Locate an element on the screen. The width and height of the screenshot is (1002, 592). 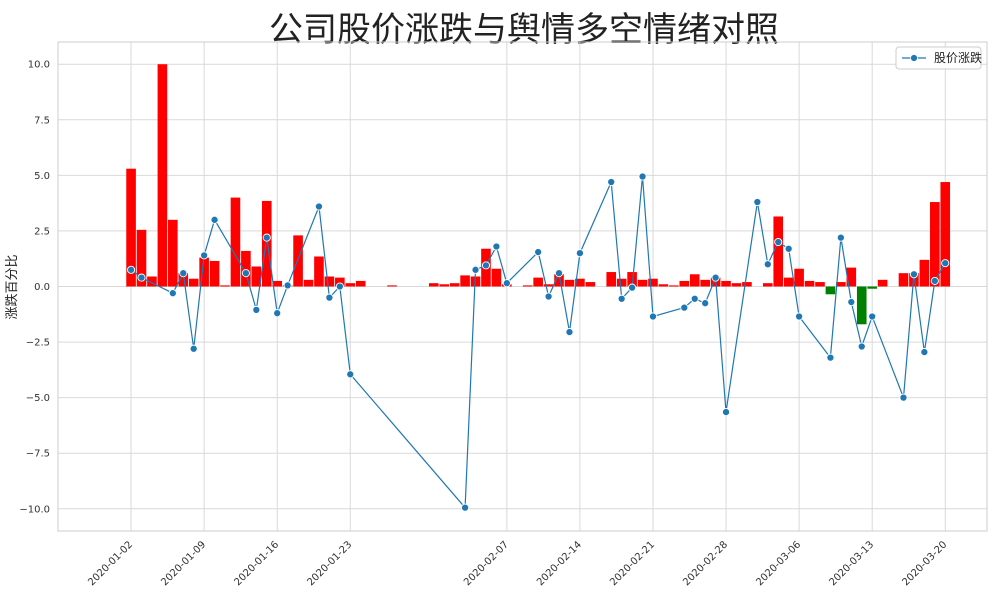
legend-marker-swatch is located at coordinates (914, 58).